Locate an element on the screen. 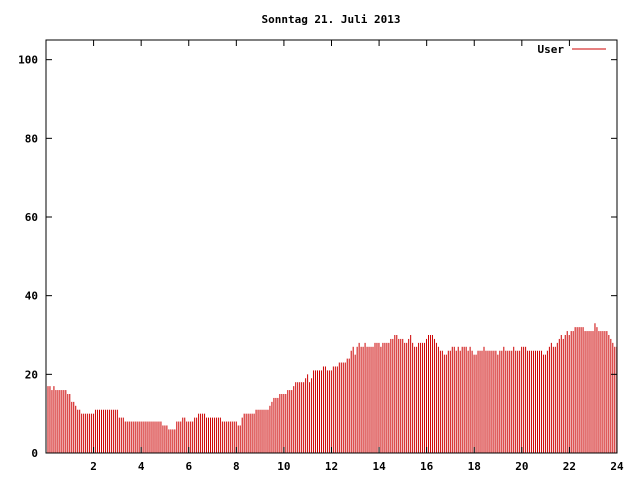  x-tick-label: 10 is located at coordinates (283, 466).